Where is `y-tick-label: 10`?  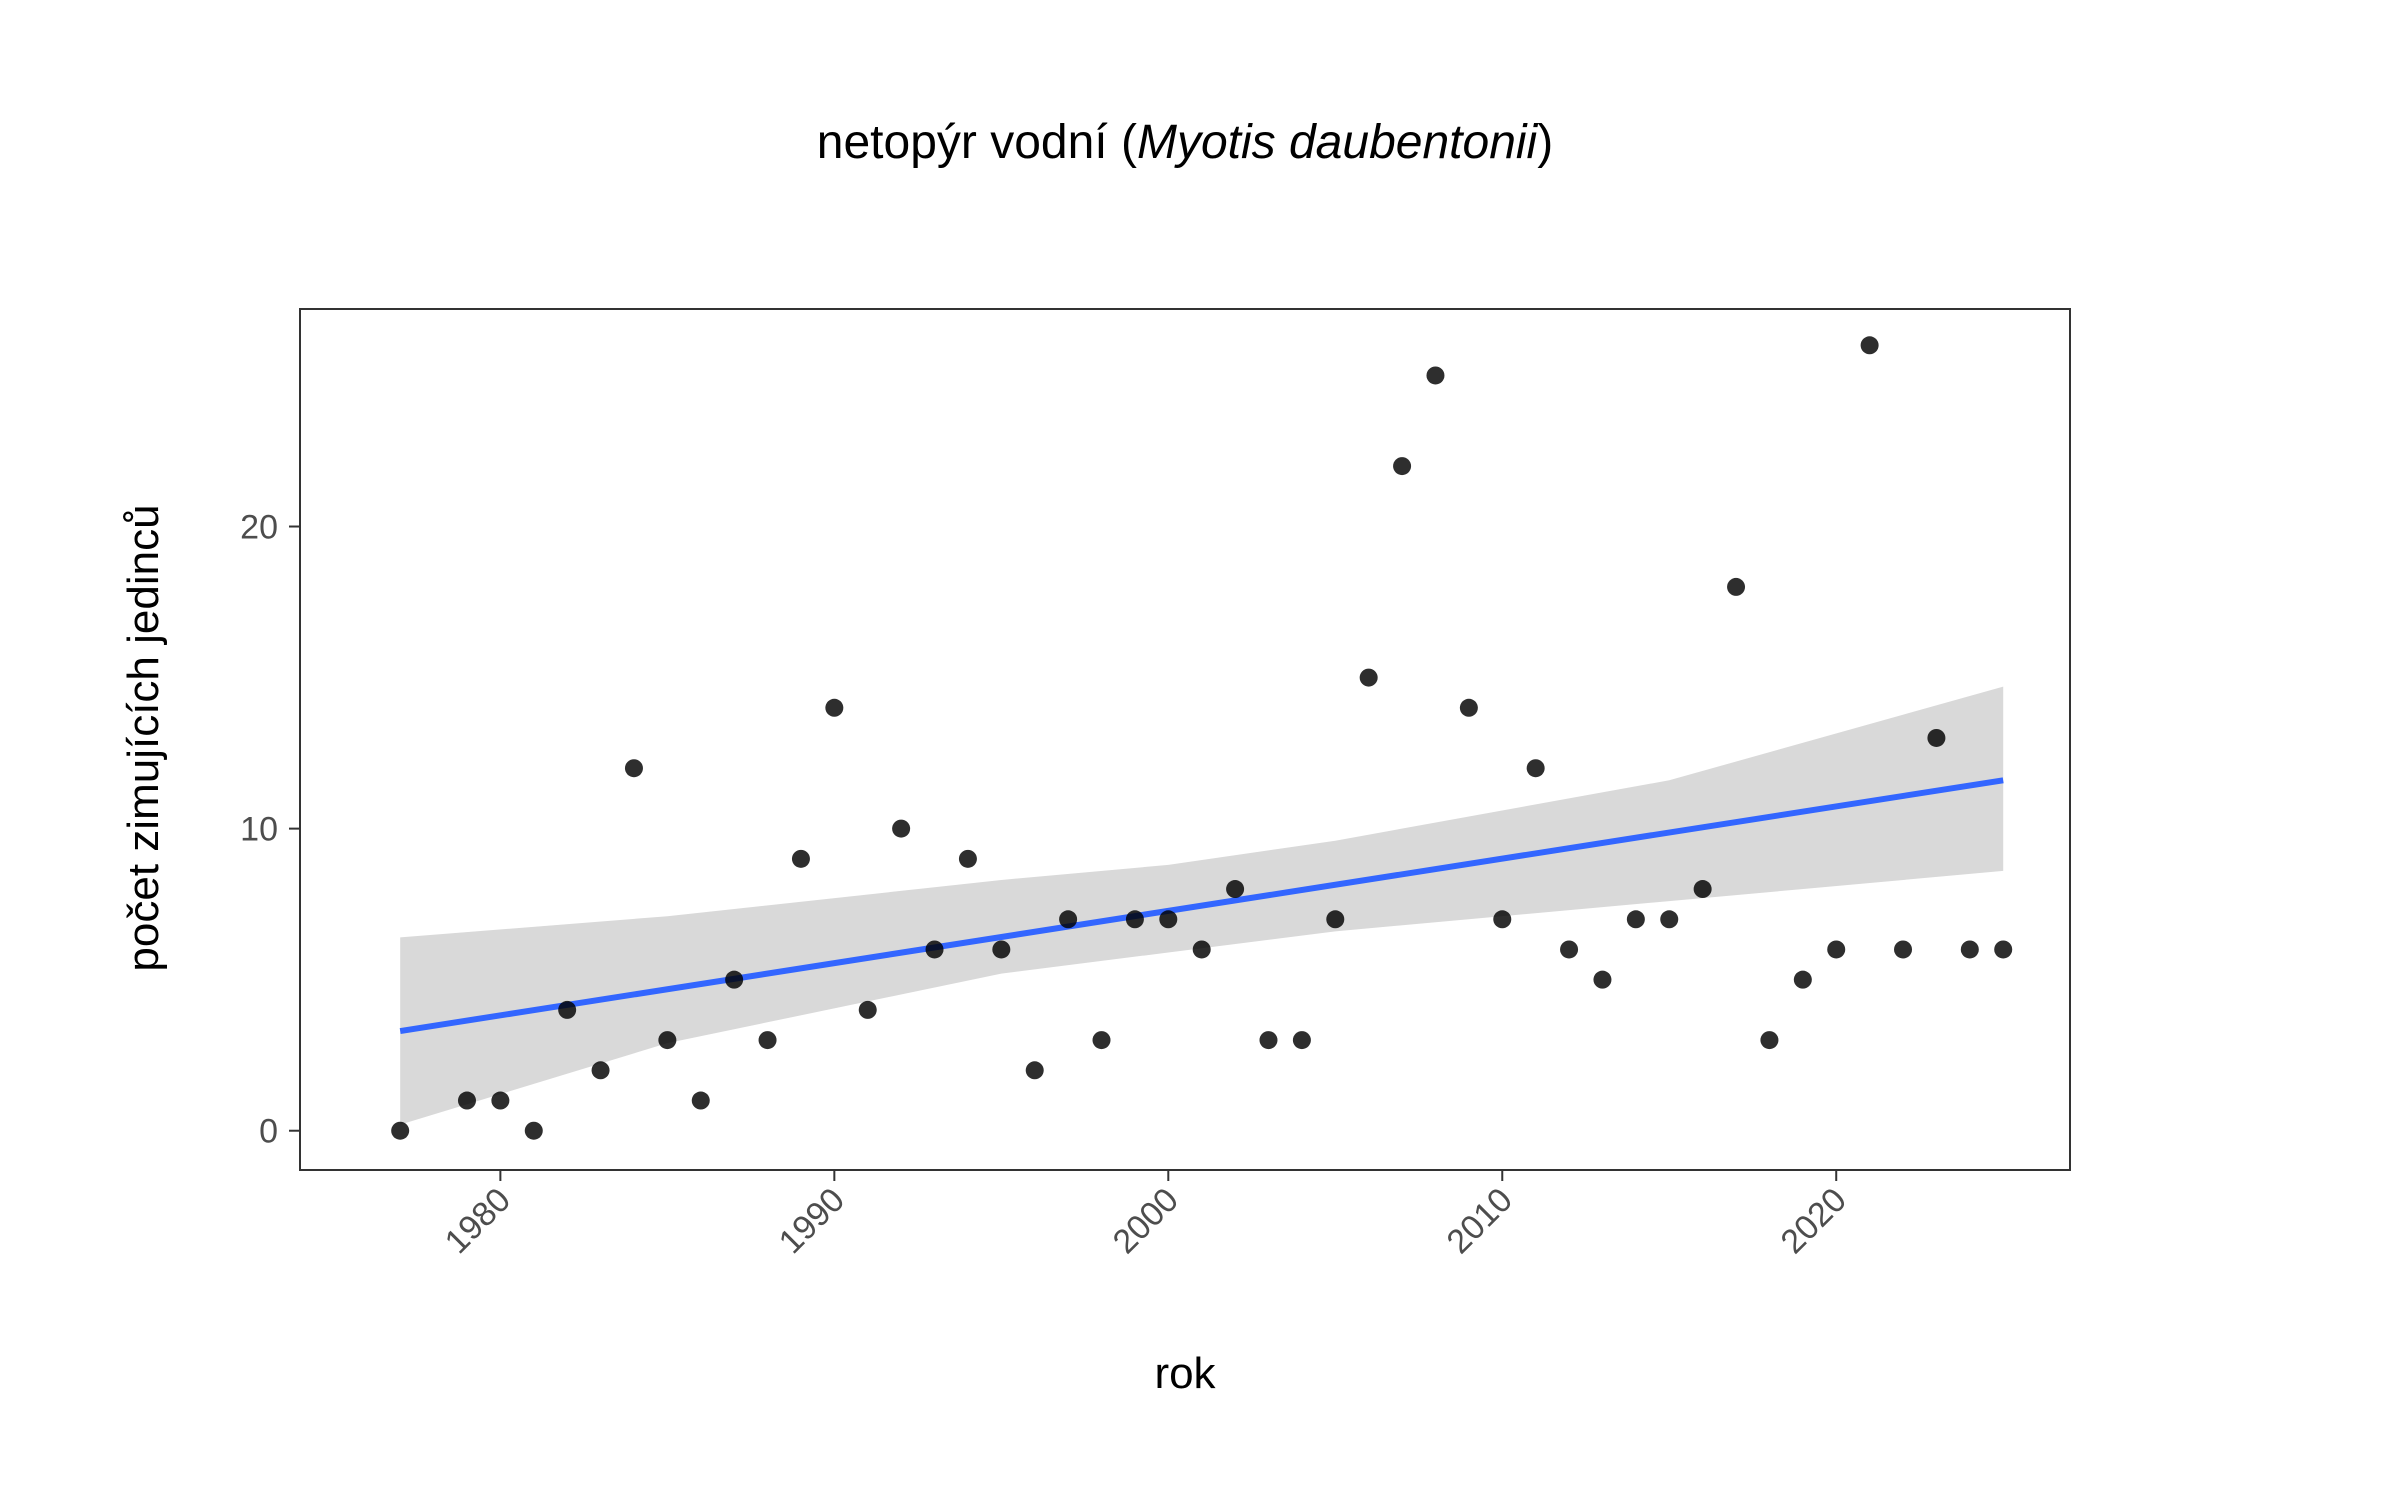 y-tick-label: 10 is located at coordinates (259, 830).